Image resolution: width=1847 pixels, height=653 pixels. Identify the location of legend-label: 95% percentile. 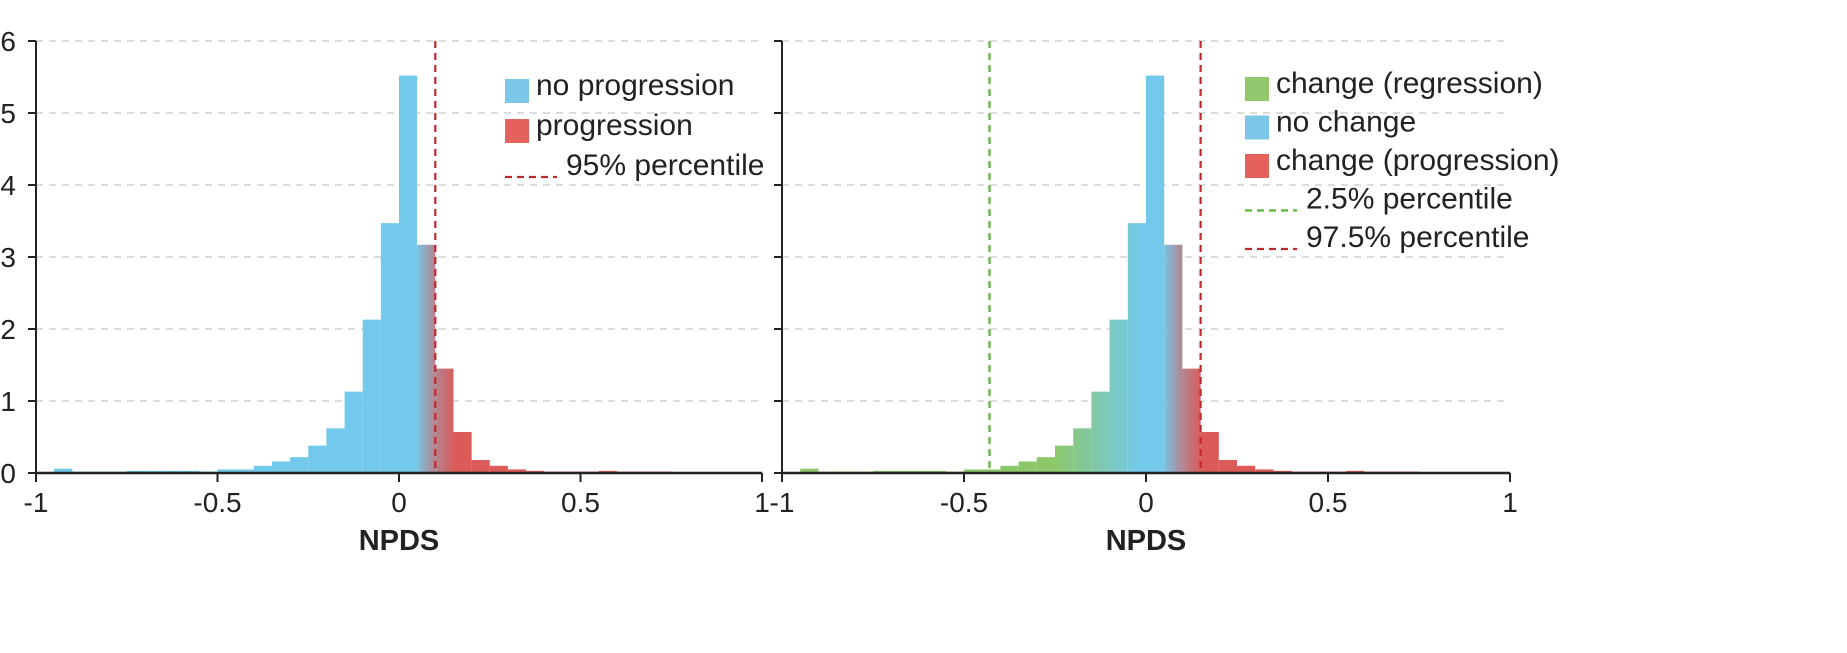
(665, 165).